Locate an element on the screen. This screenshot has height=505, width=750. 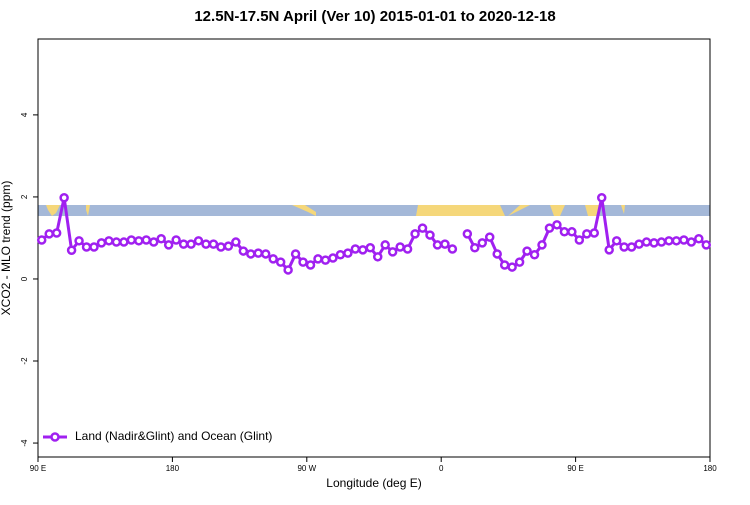
y-tick-label: 4 is located at coordinates (24, 114).